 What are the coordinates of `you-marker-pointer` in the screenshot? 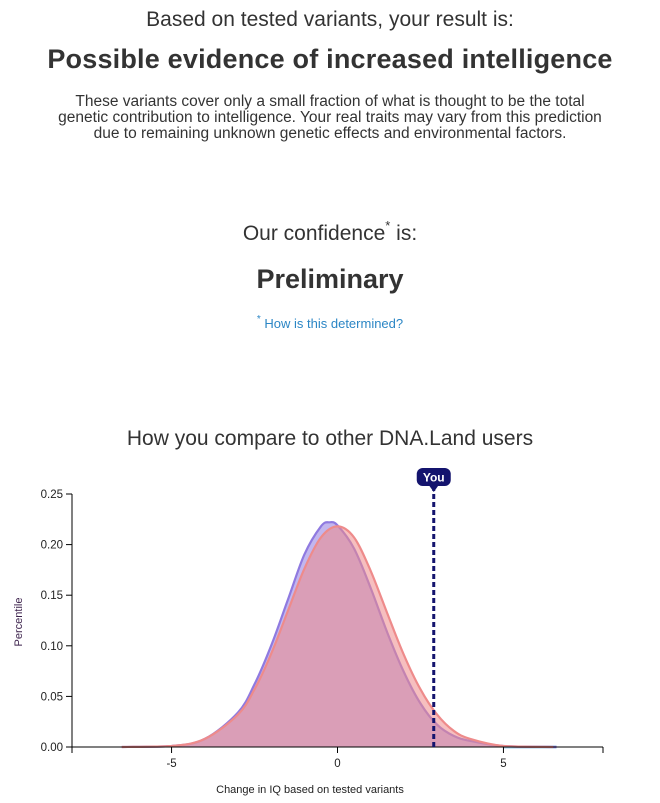 It's located at (433, 488).